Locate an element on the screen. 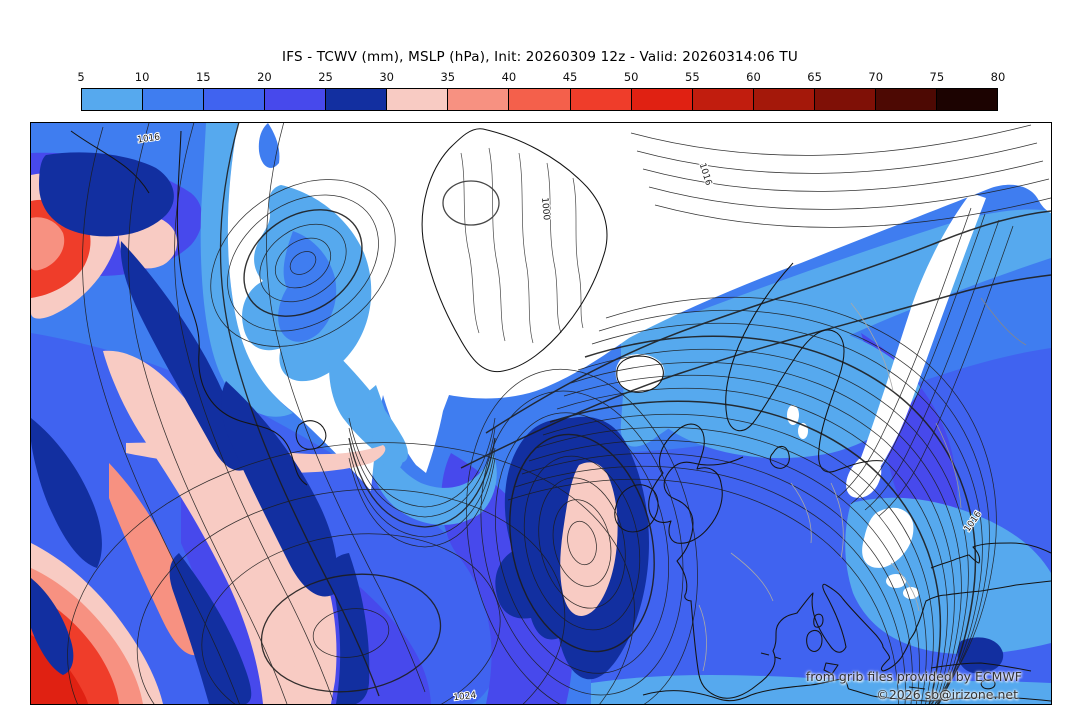 The width and height of the screenshot is (1080, 718). attribution-copyright: ©2026 sb@irizone.net is located at coordinates (947, 694).